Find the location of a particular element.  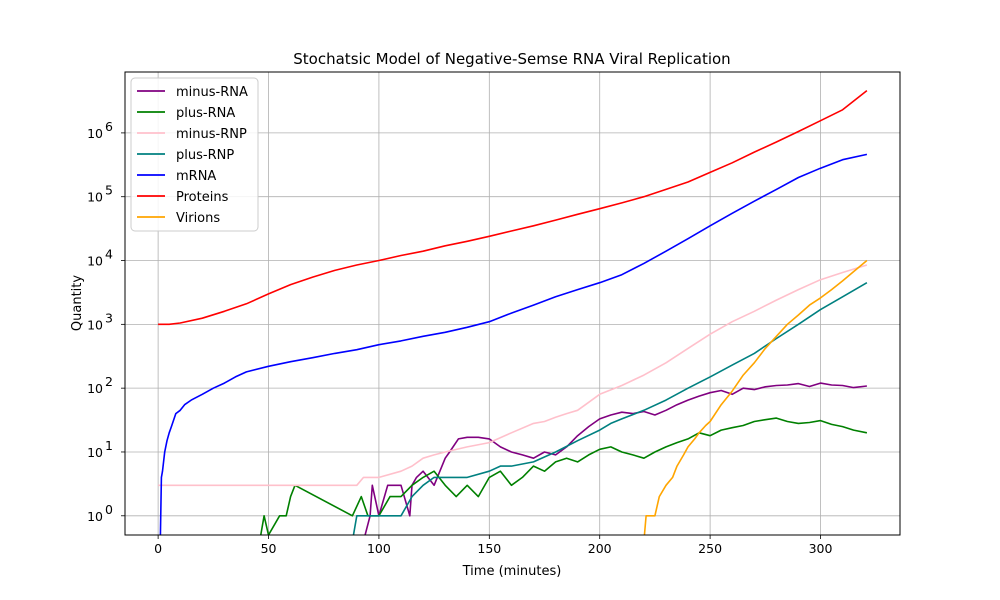

x-tick-label: 0 is located at coordinates (158, 548).